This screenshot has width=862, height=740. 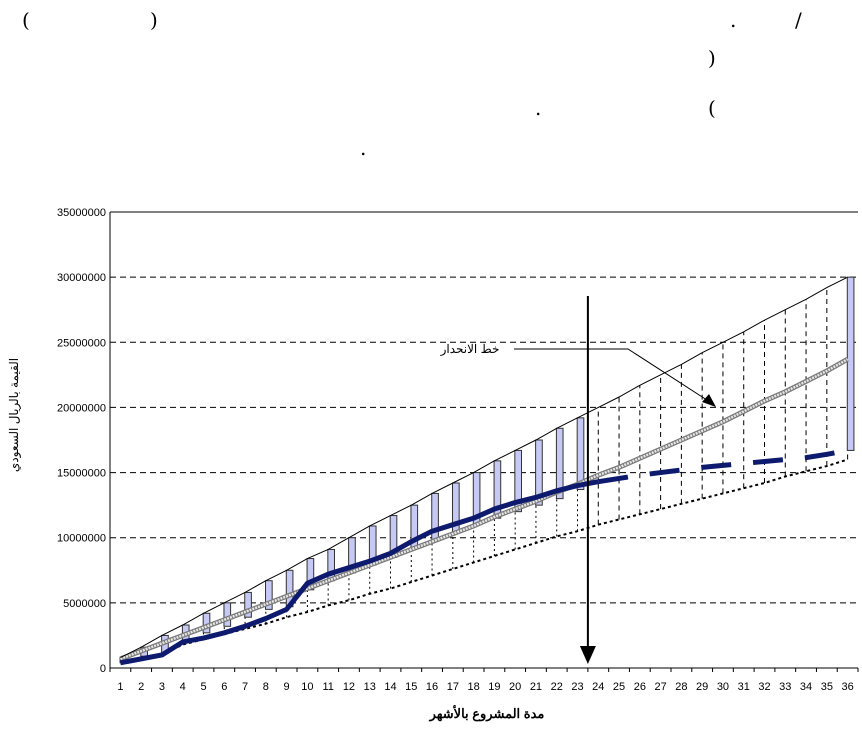 What do you see at coordinates (203, 687) in the screenshot?
I see `x-tick-5: 5` at bounding box center [203, 687].